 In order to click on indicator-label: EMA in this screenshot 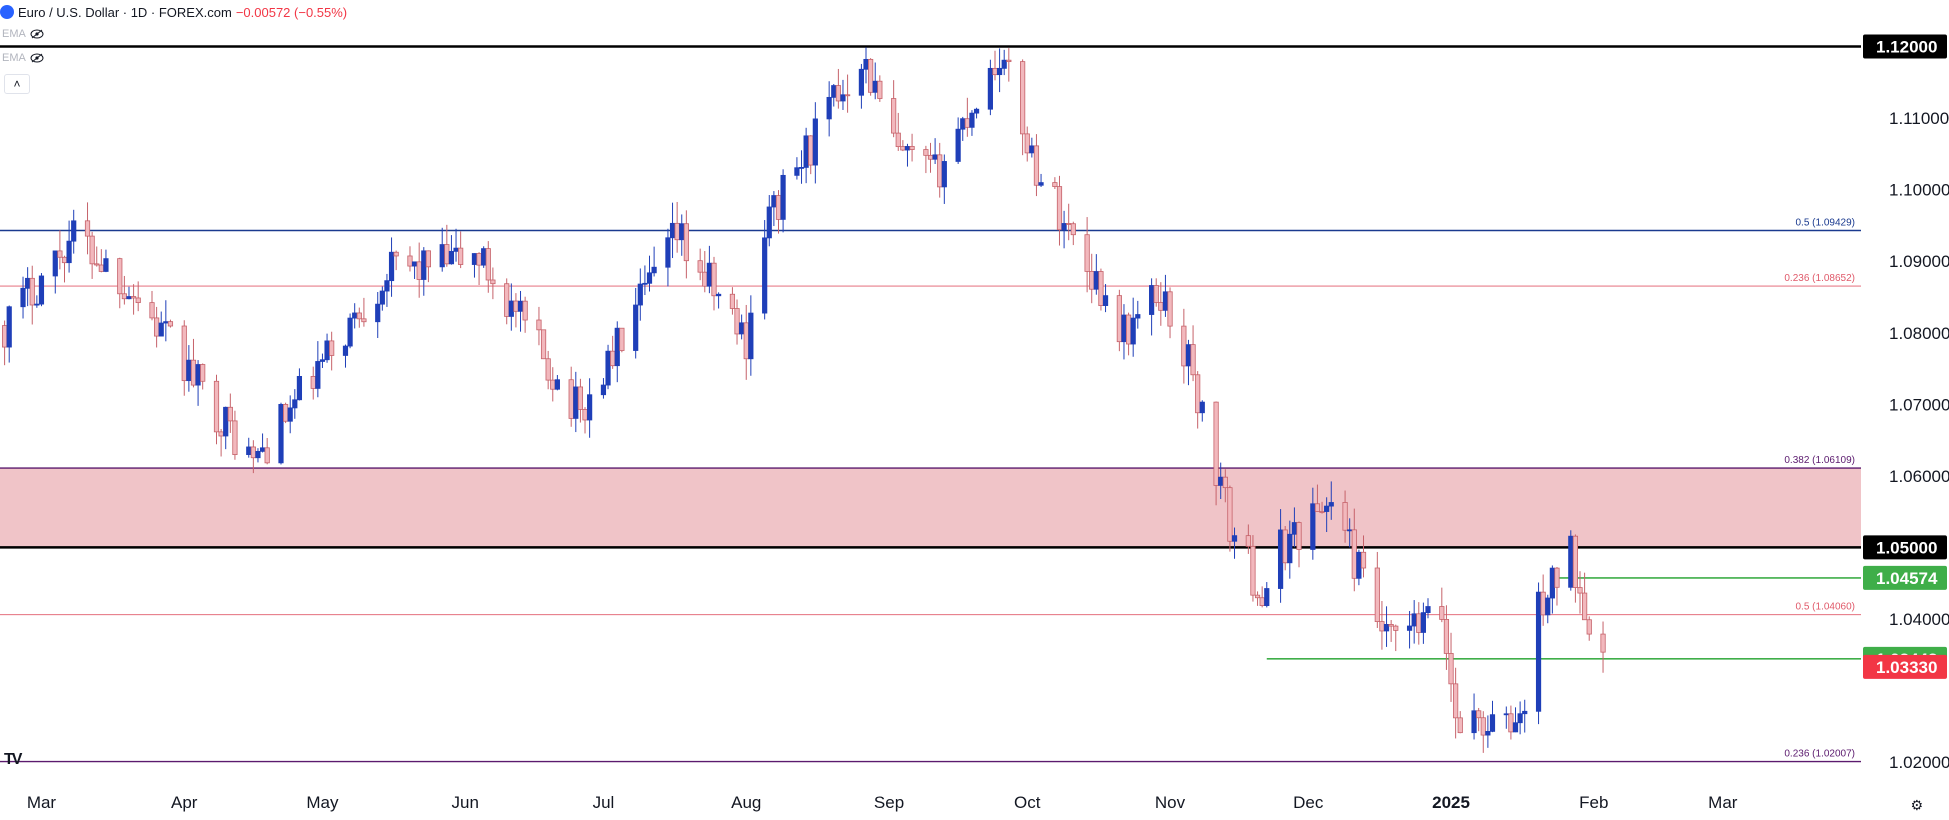, I will do `click(14, 58)`.